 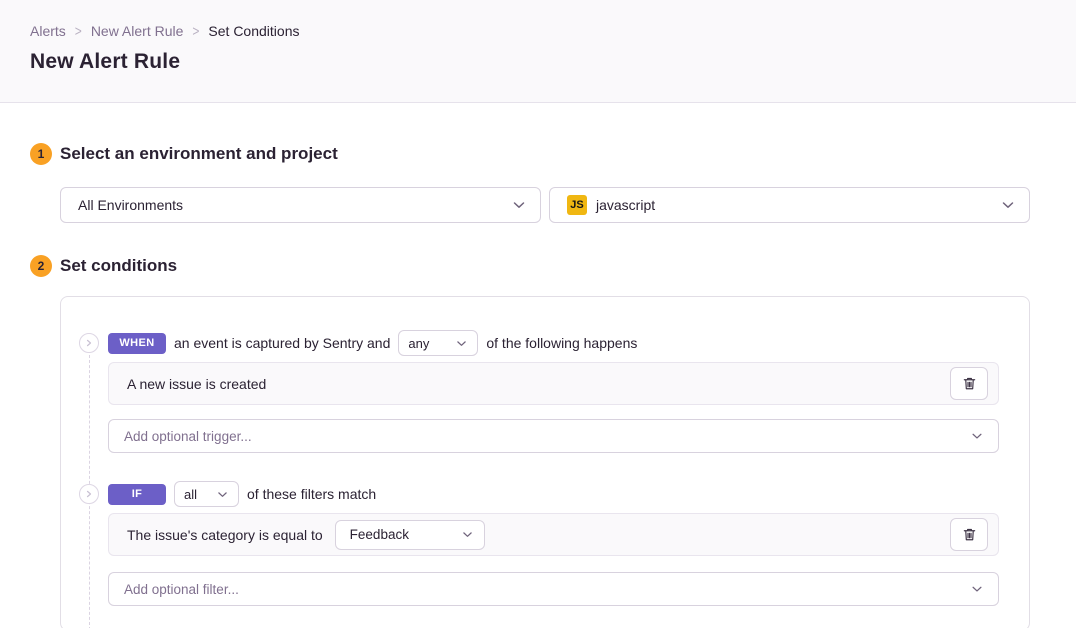 What do you see at coordinates (199, 153) in the screenshot?
I see `step-1-title: Select an environment and project` at bounding box center [199, 153].